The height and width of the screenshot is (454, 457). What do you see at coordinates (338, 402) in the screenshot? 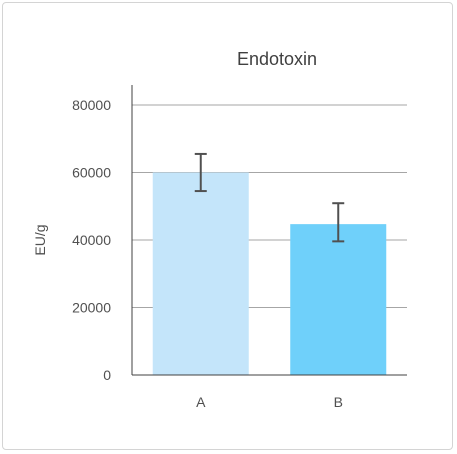
I see `x-tick-label: B` at bounding box center [338, 402].